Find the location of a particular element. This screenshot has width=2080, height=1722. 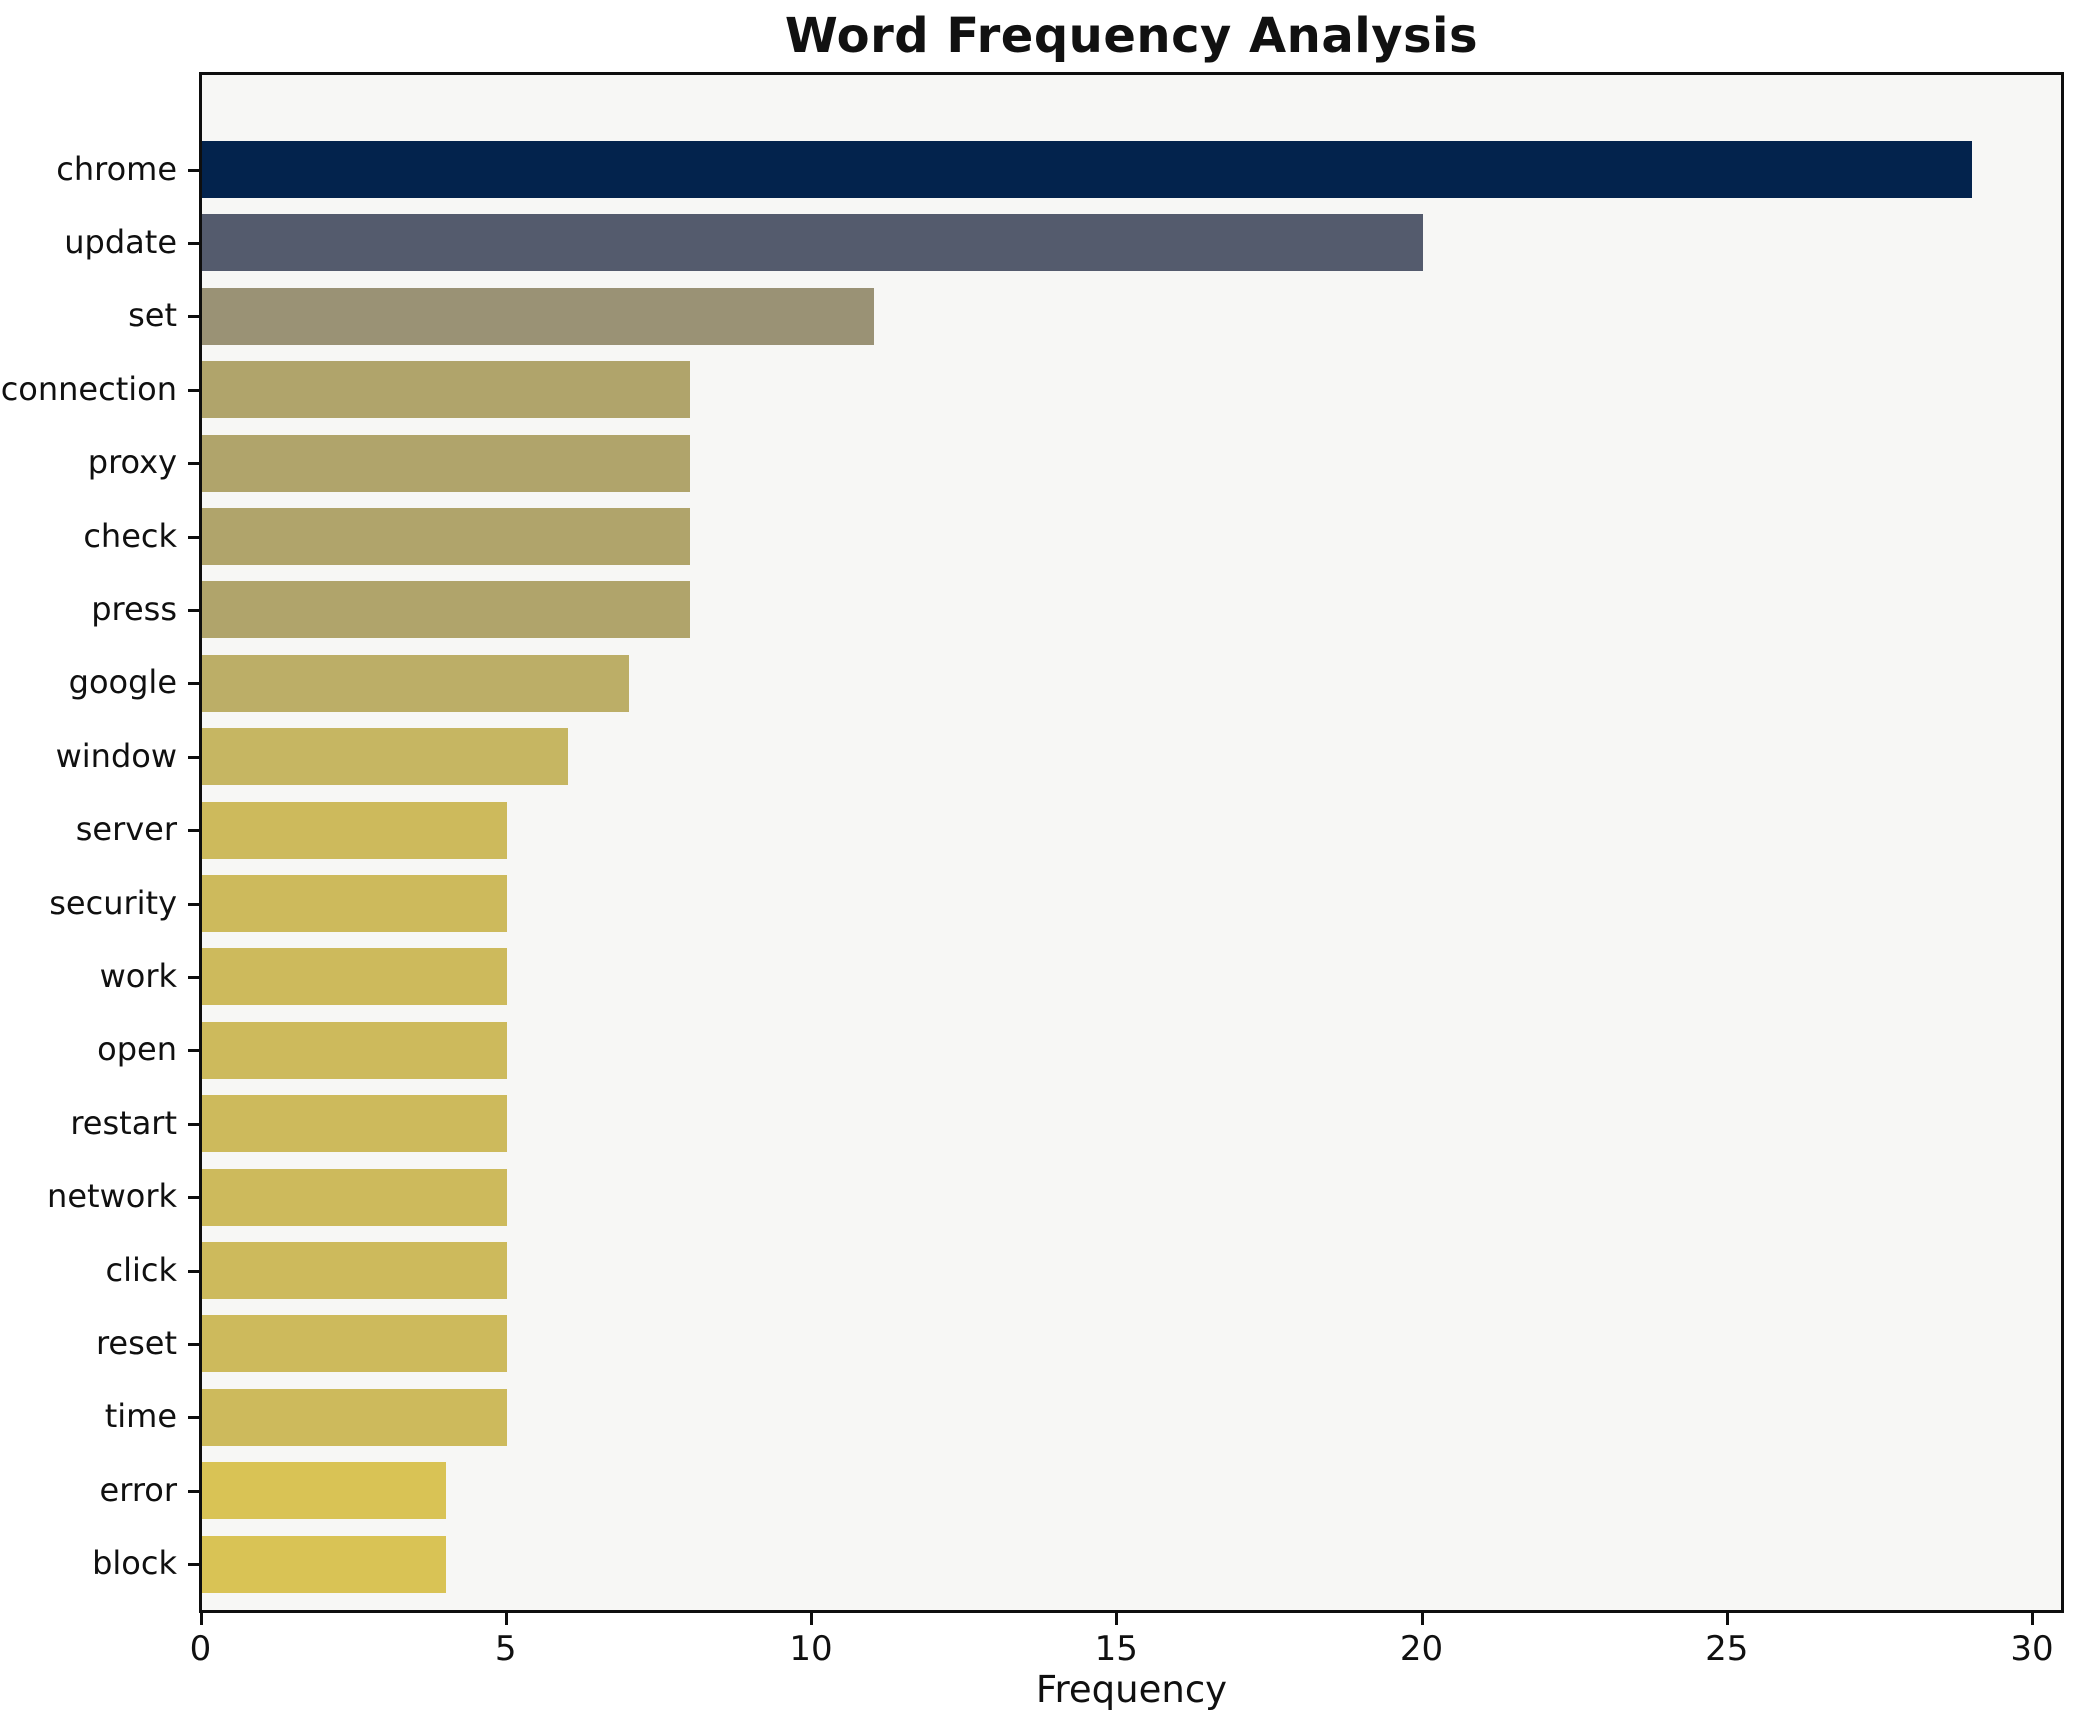

x-axis-label: Frequency is located at coordinates (1131, 1689).